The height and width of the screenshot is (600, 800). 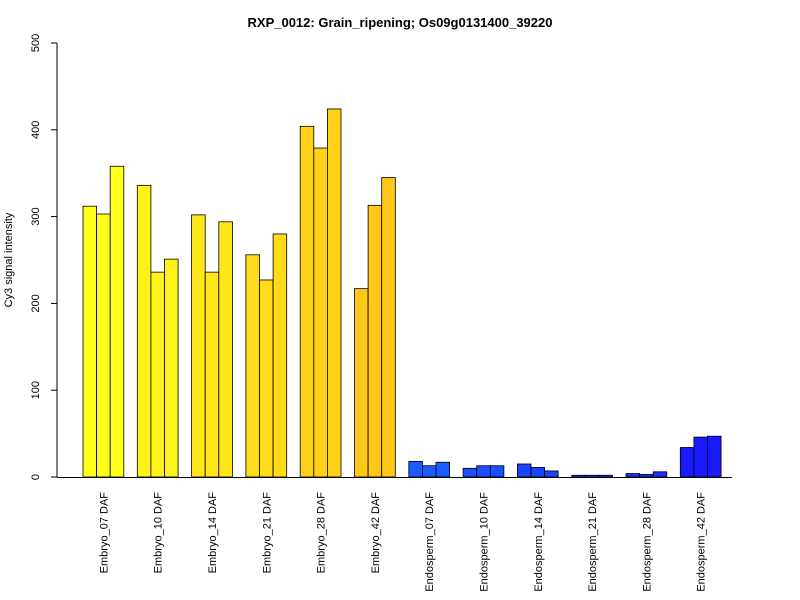 What do you see at coordinates (36, 130) in the screenshot?
I see `y-tick-label: 400` at bounding box center [36, 130].